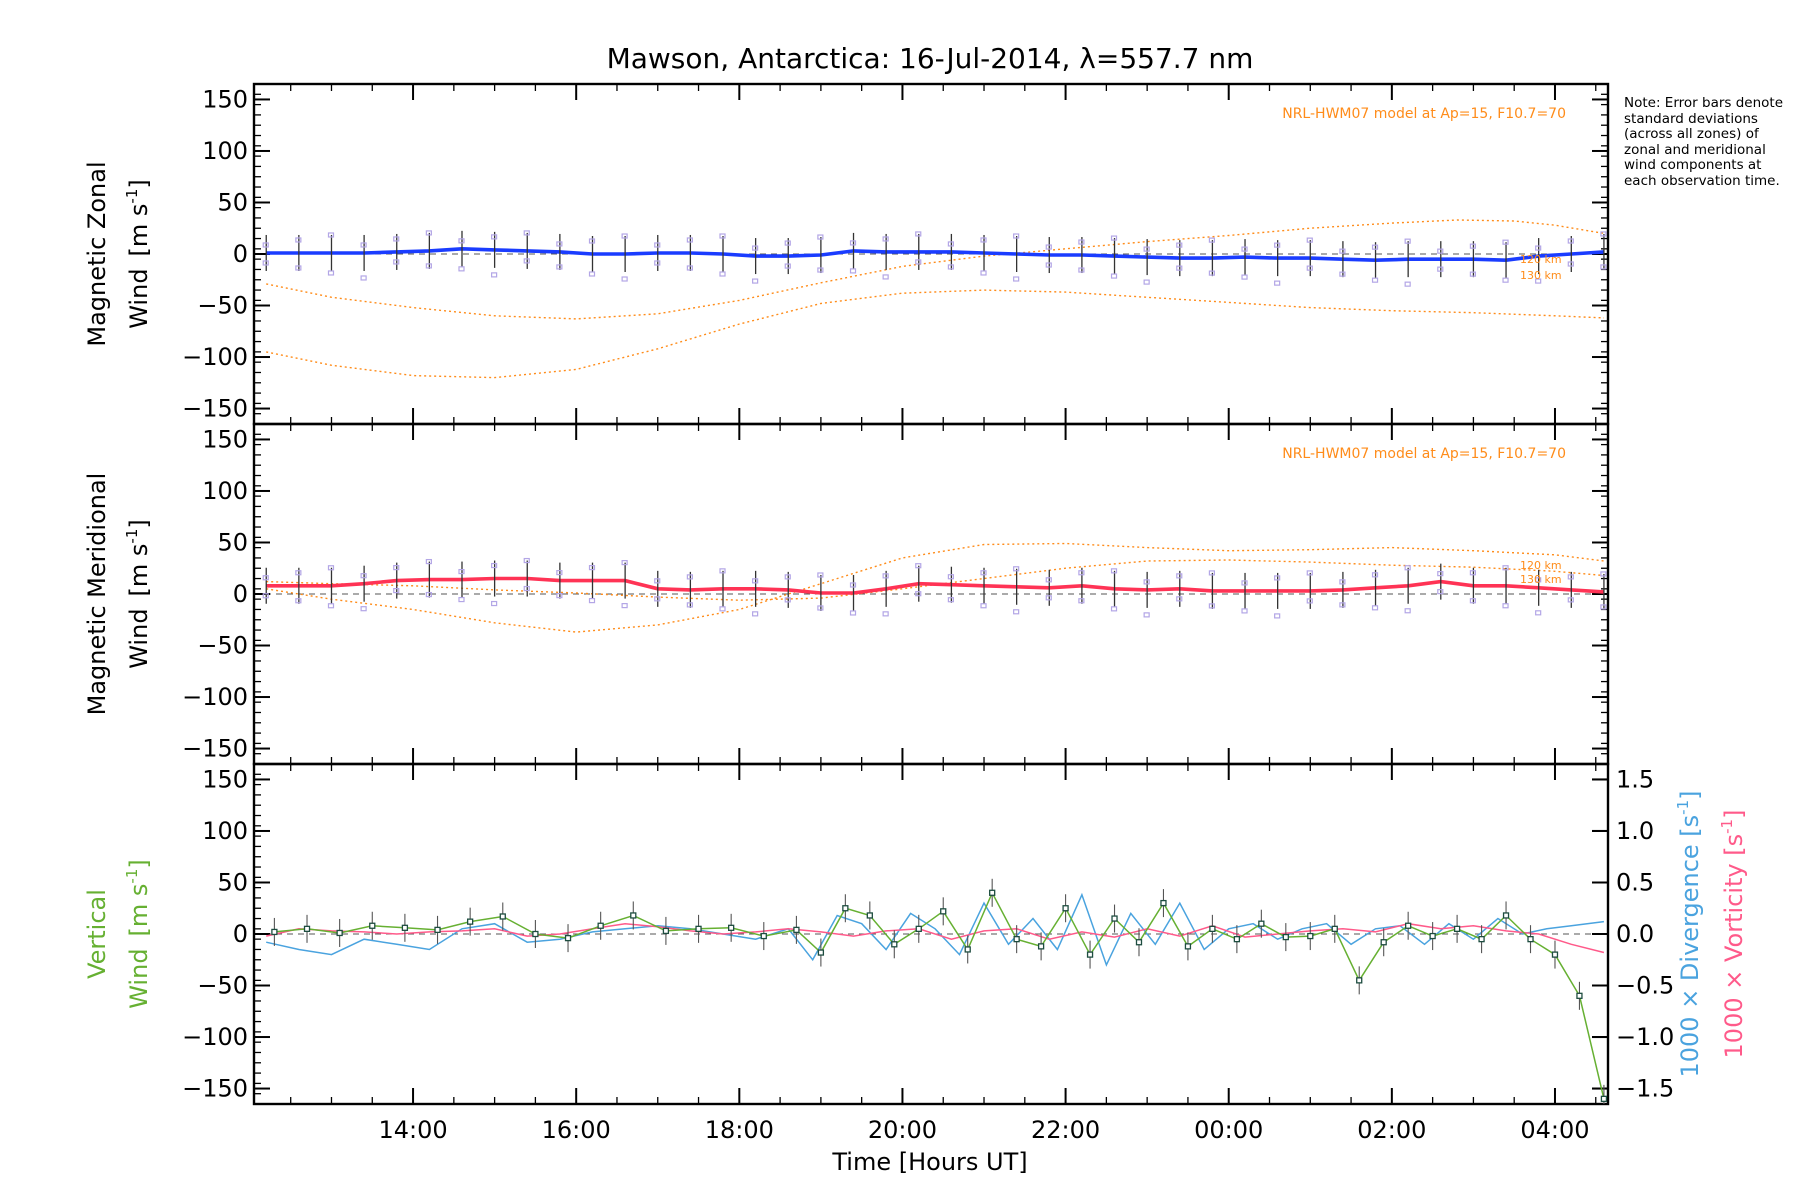 The height and width of the screenshot is (1200, 1800). I want to click on x-tick-label: 22:00, so click(1065, 1130).